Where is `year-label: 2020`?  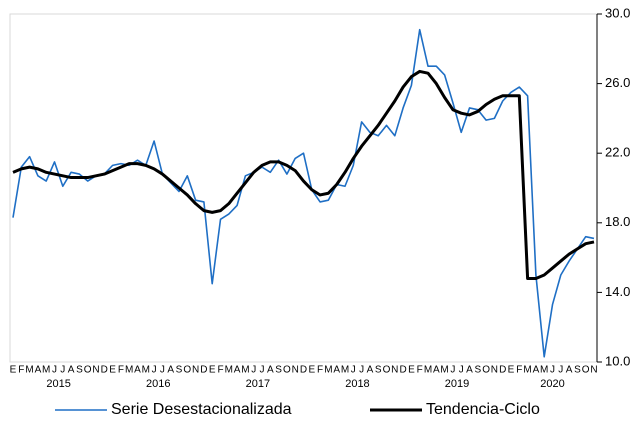
year-label: 2020 is located at coordinates (552, 384).